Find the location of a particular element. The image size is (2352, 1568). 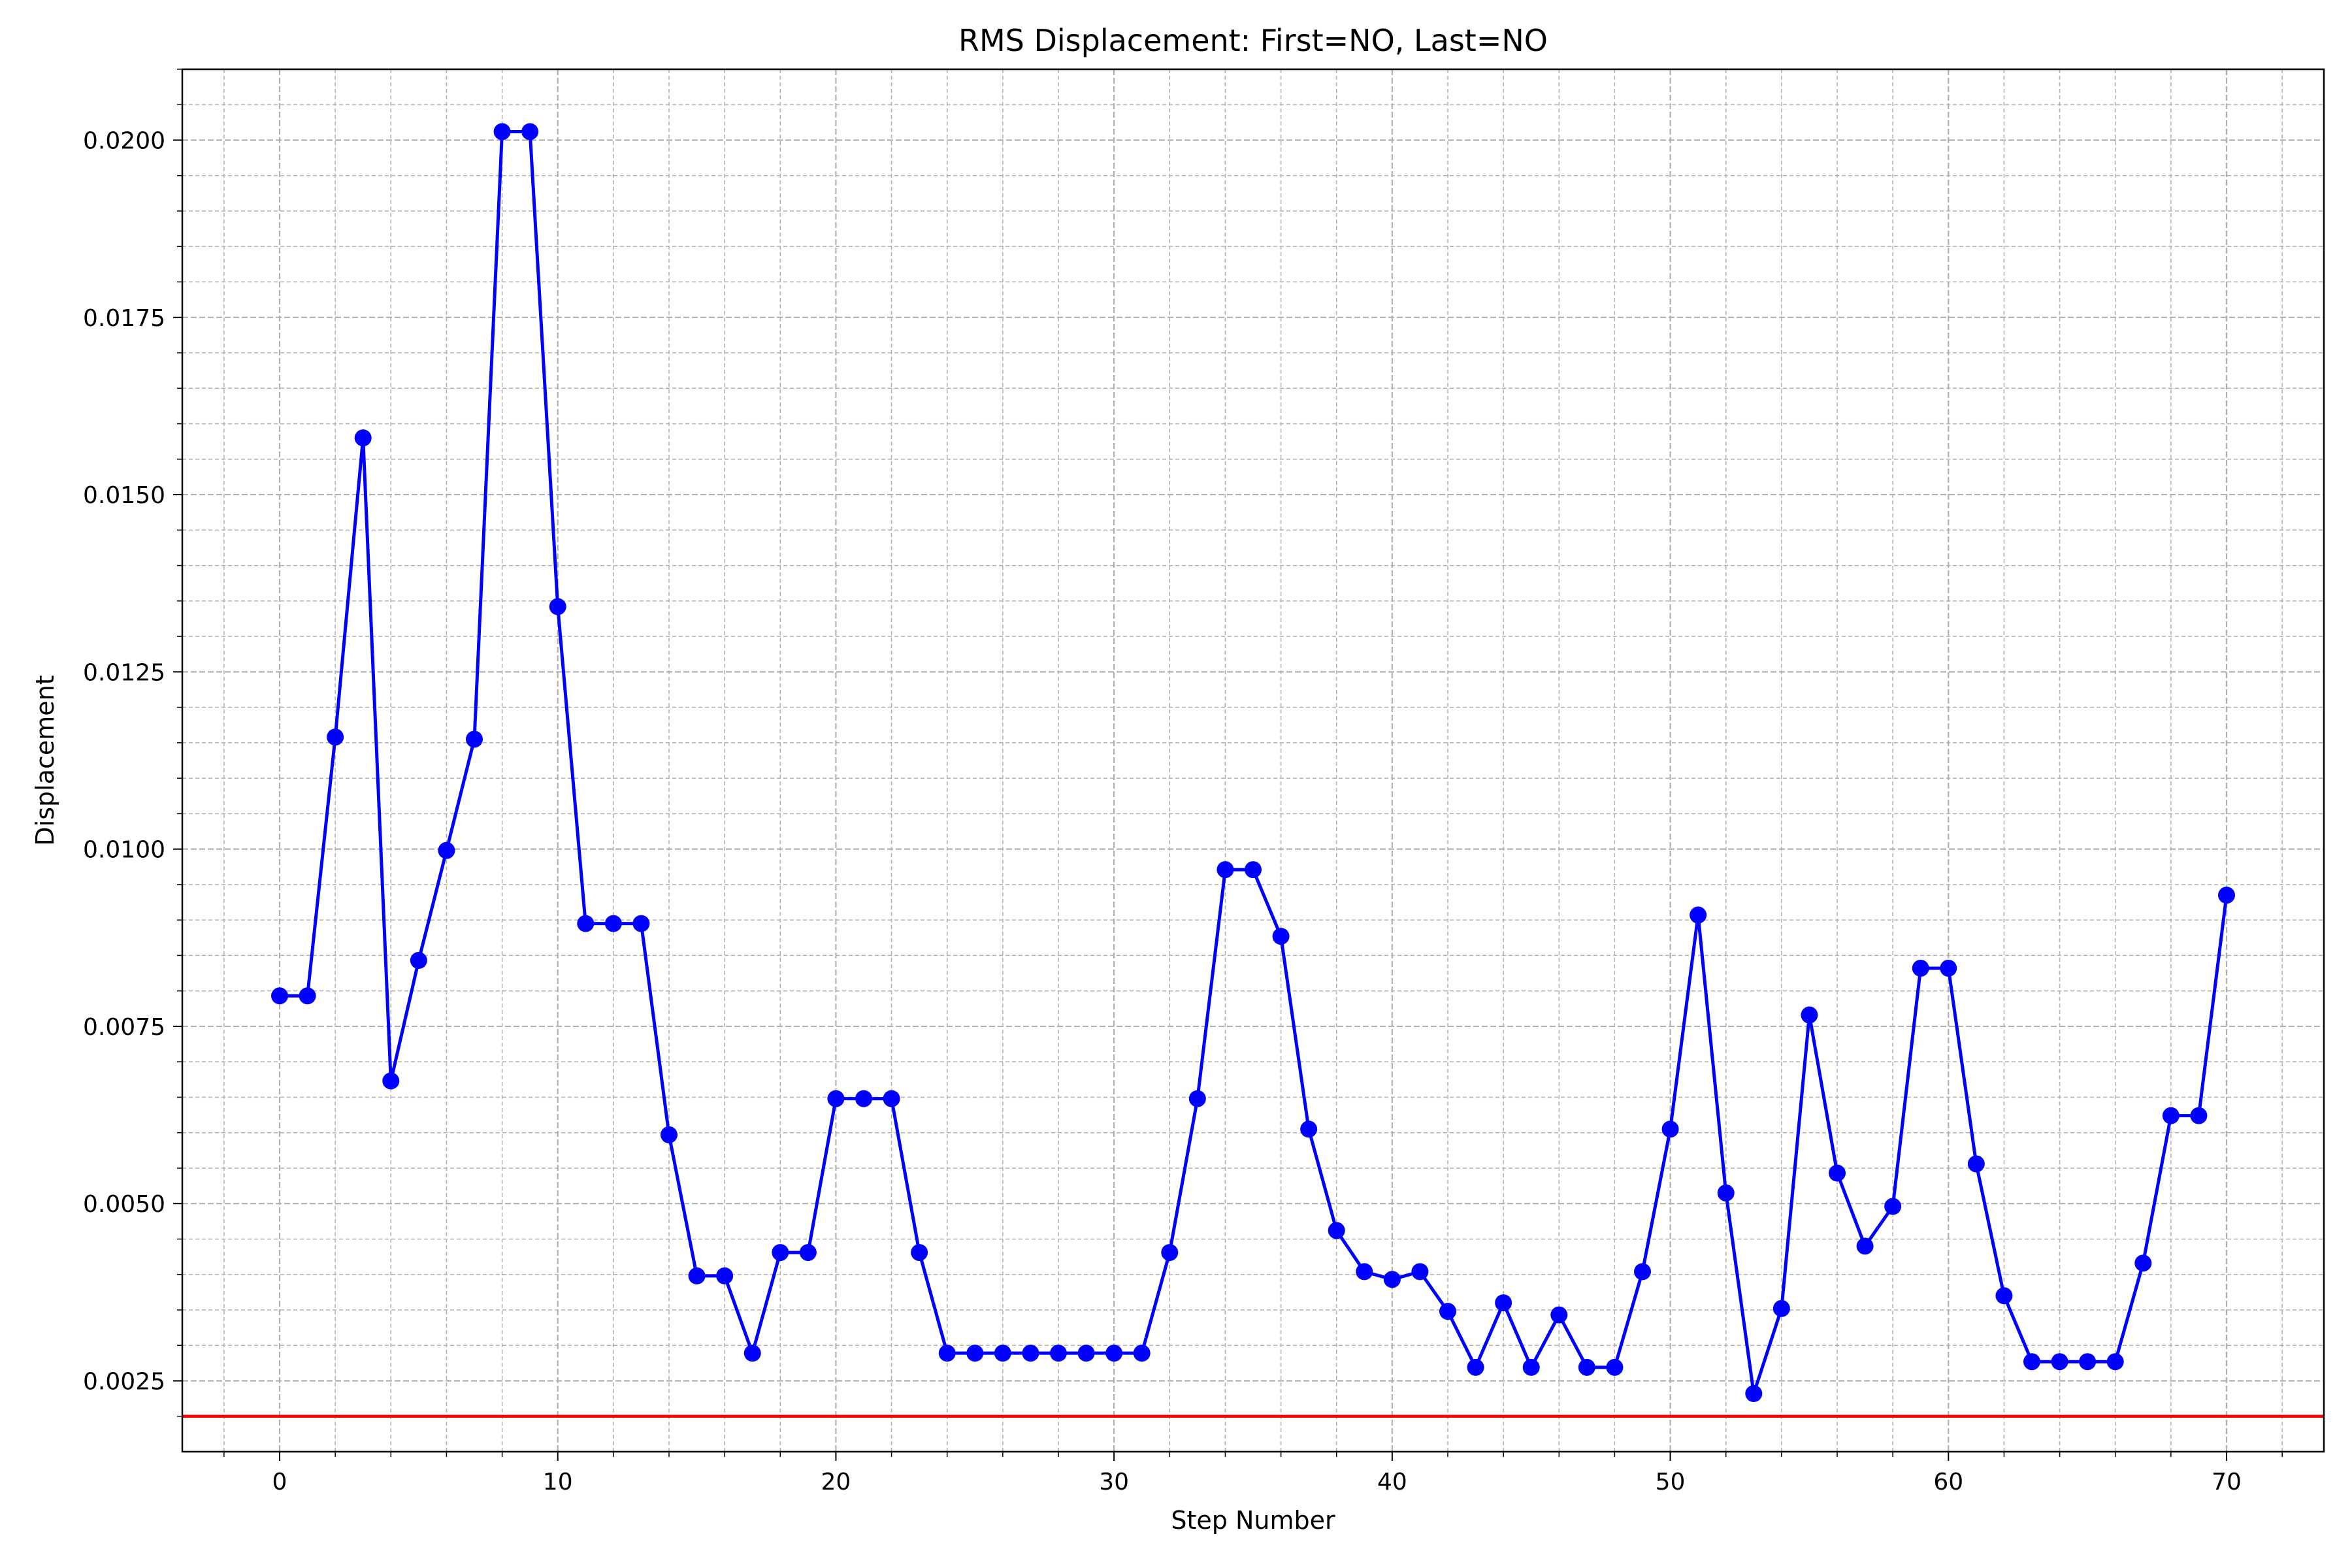

x-tick-label: 70 is located at coordinates (2227, 1482).